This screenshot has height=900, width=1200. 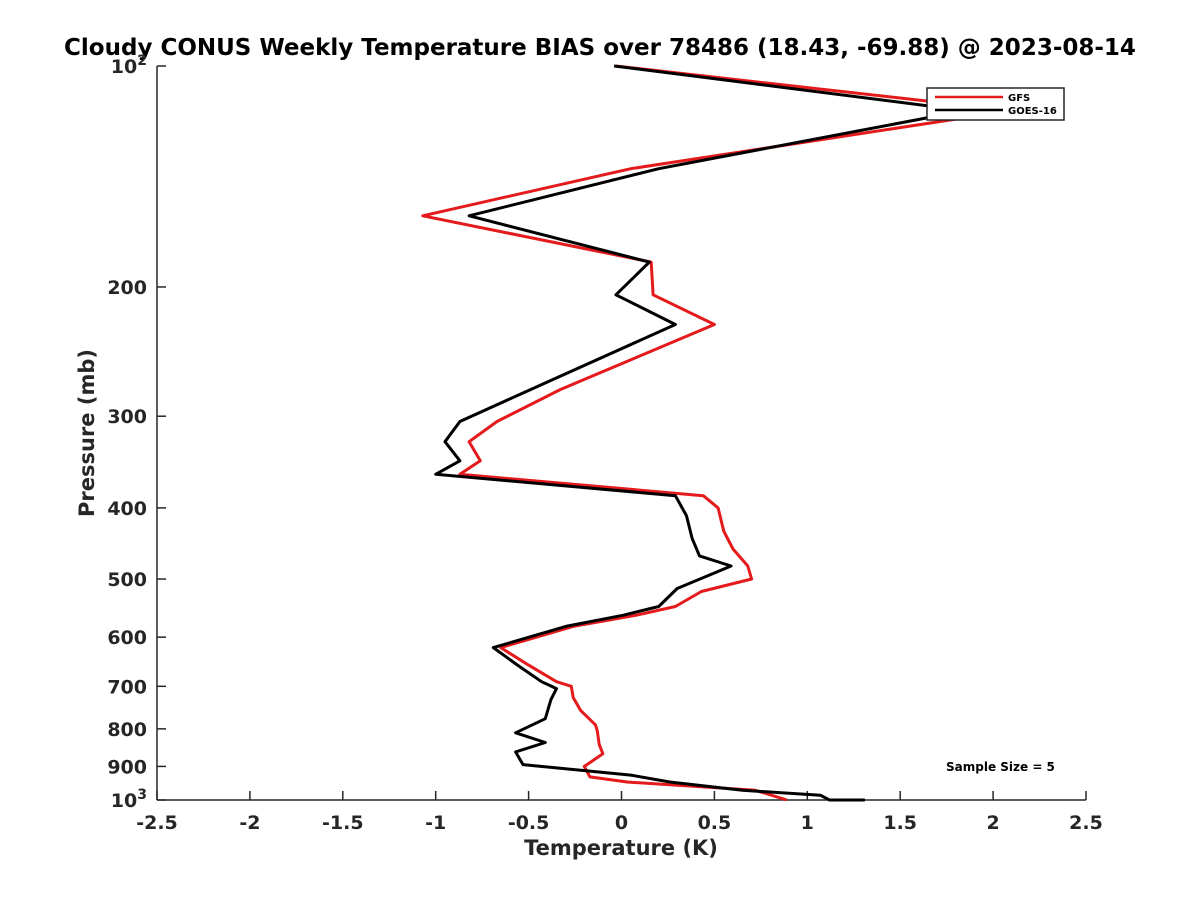 What do you see at coordinates (1086, 823) in the screenshot?
I see `x-tick-label: 2.5` at bounding box center [1086, 823].